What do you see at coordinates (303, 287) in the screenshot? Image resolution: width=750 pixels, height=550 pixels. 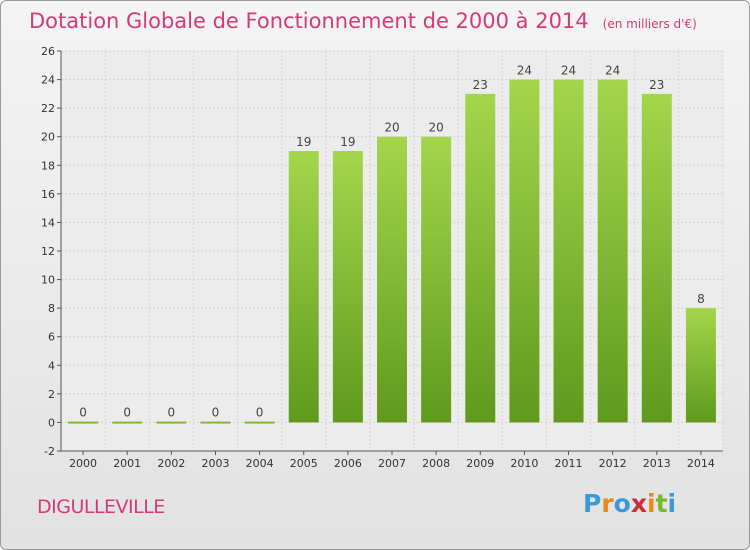 I see `bar-2005` at bounding box center [303, 287].